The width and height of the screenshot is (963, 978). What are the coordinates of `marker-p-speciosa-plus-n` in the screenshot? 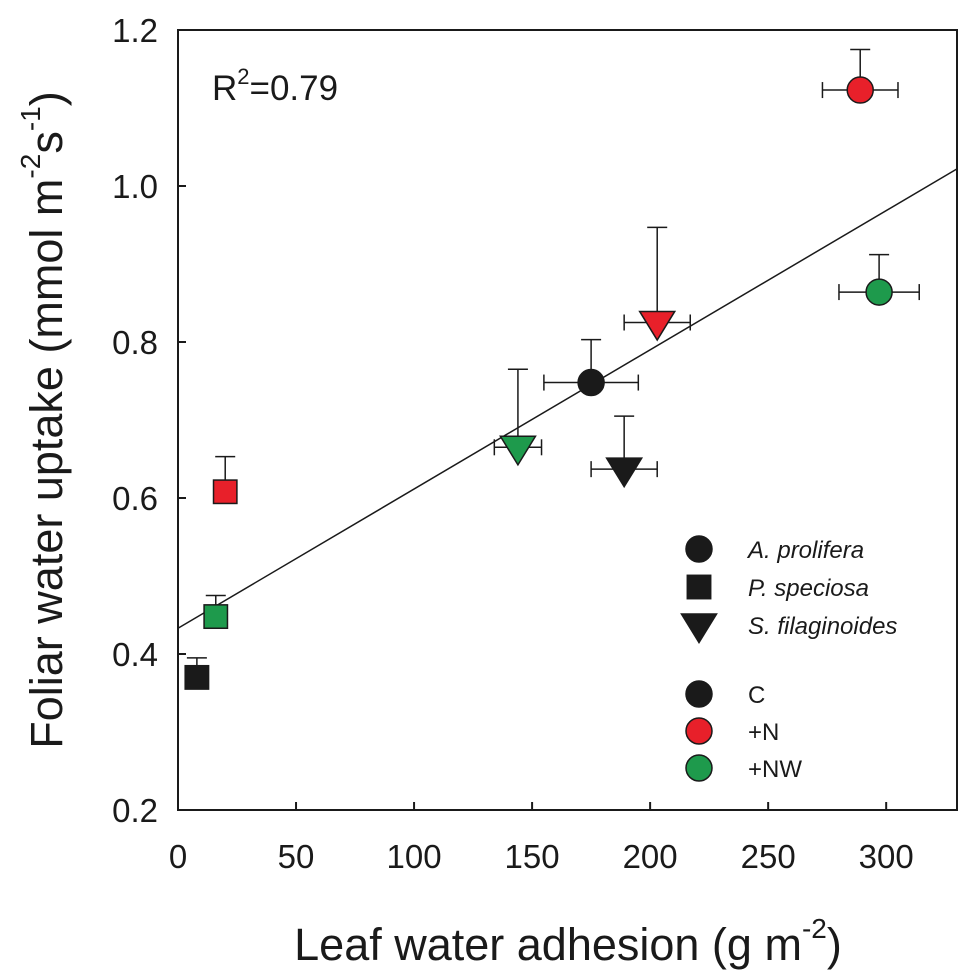 It's located at (225, 492).